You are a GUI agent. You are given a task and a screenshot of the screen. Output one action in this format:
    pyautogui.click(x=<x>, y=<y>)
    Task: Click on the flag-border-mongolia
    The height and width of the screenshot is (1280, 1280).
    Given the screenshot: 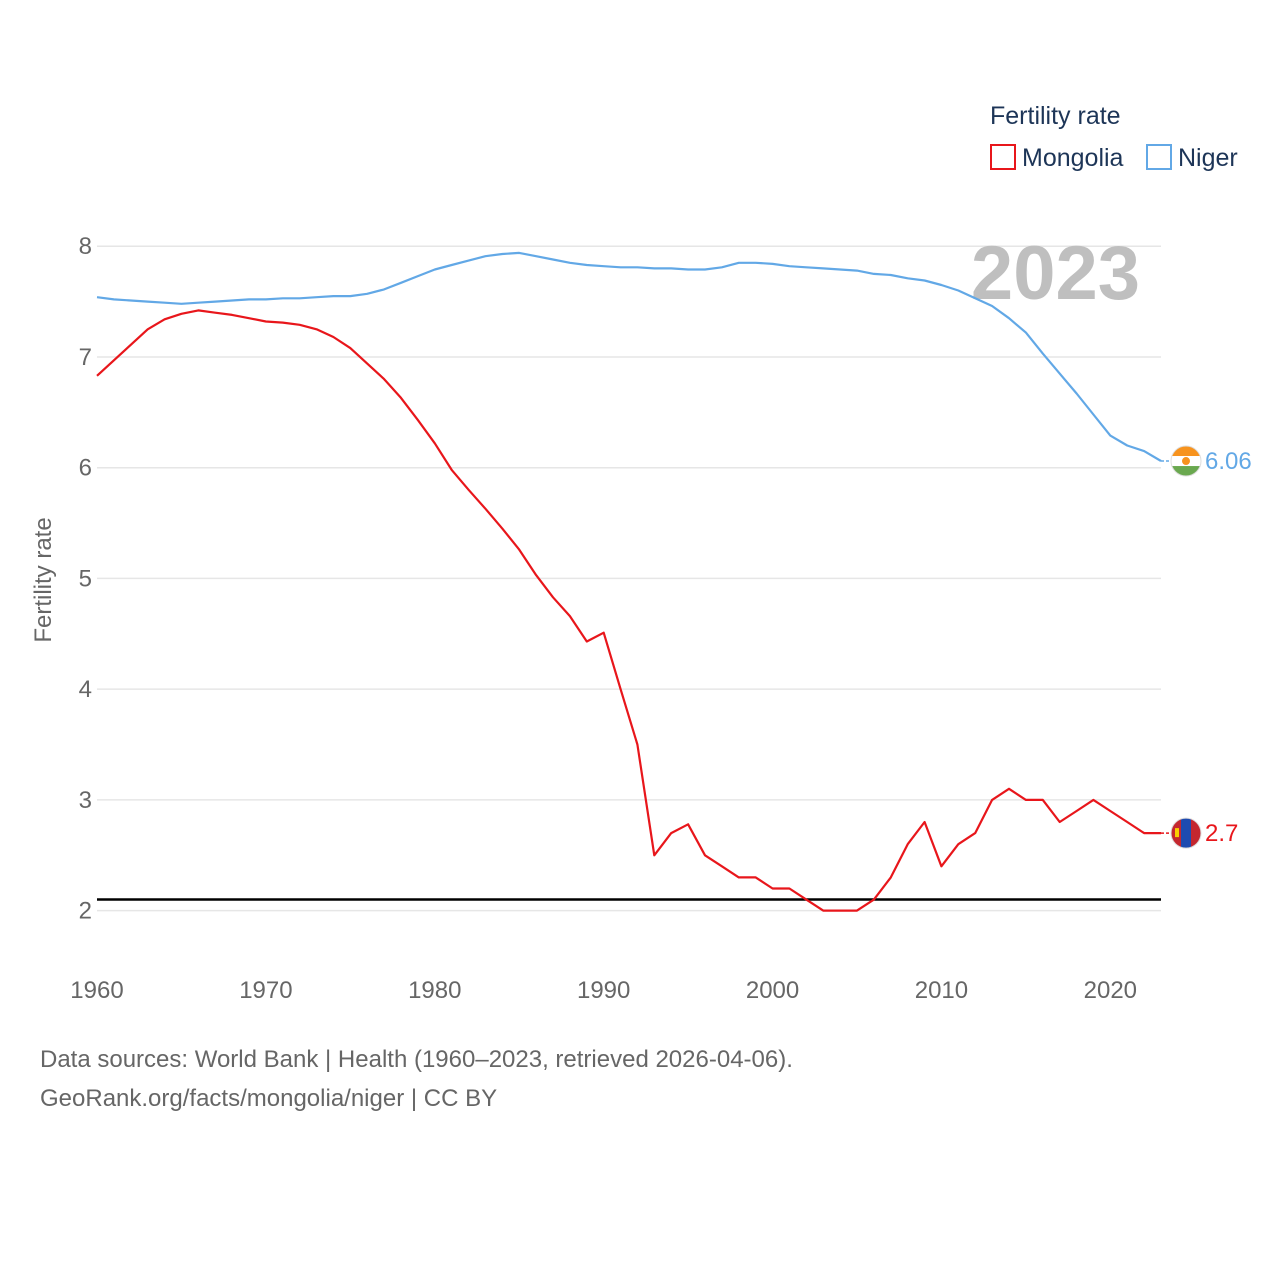 What is the action you would take?
    pyautogui.click(x=1186, y=833)
    